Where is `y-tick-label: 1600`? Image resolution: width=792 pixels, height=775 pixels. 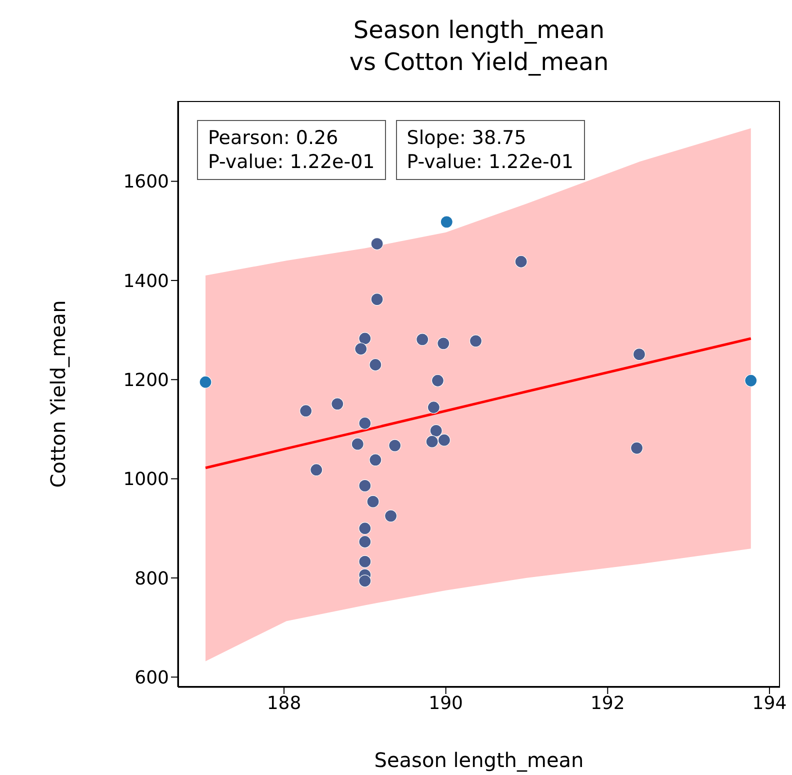 y-tick-label: 1600 is located at coordinates (146, 182).